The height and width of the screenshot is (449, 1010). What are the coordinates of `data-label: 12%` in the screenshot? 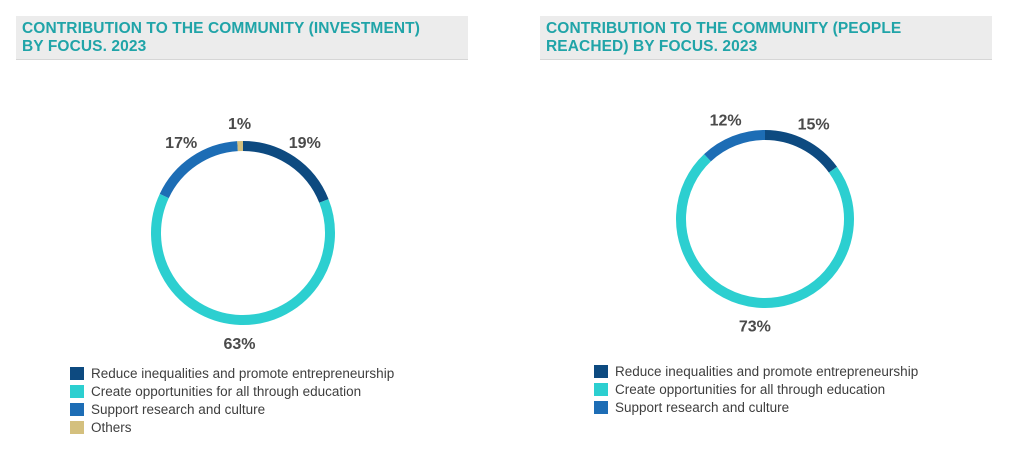 It's located at (726, 121).